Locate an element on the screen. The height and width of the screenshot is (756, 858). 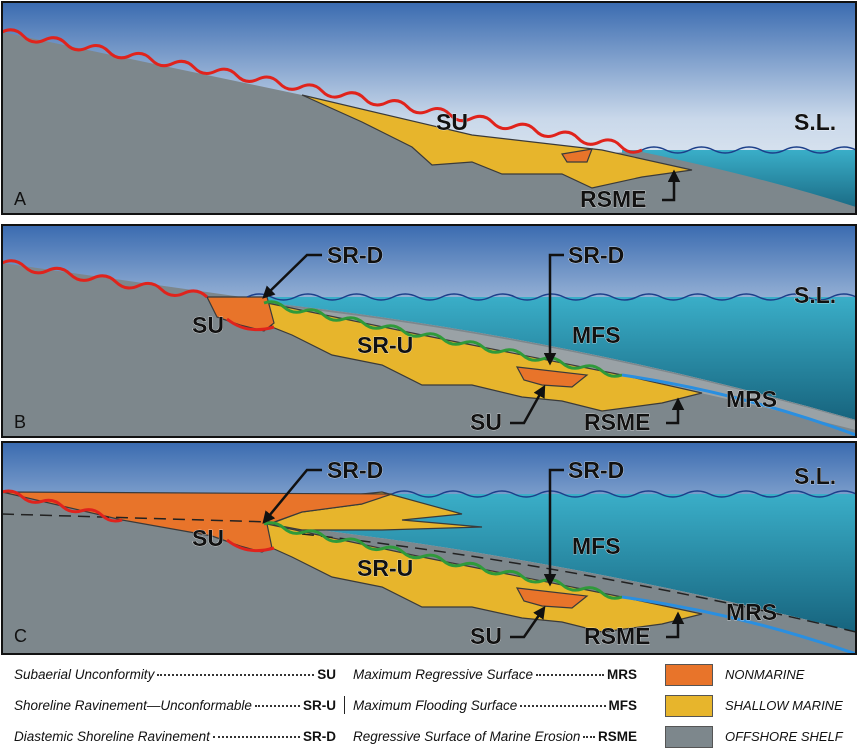
legend-row: Maximum Regressive Surface MRS is located at coordinates (495, 674).